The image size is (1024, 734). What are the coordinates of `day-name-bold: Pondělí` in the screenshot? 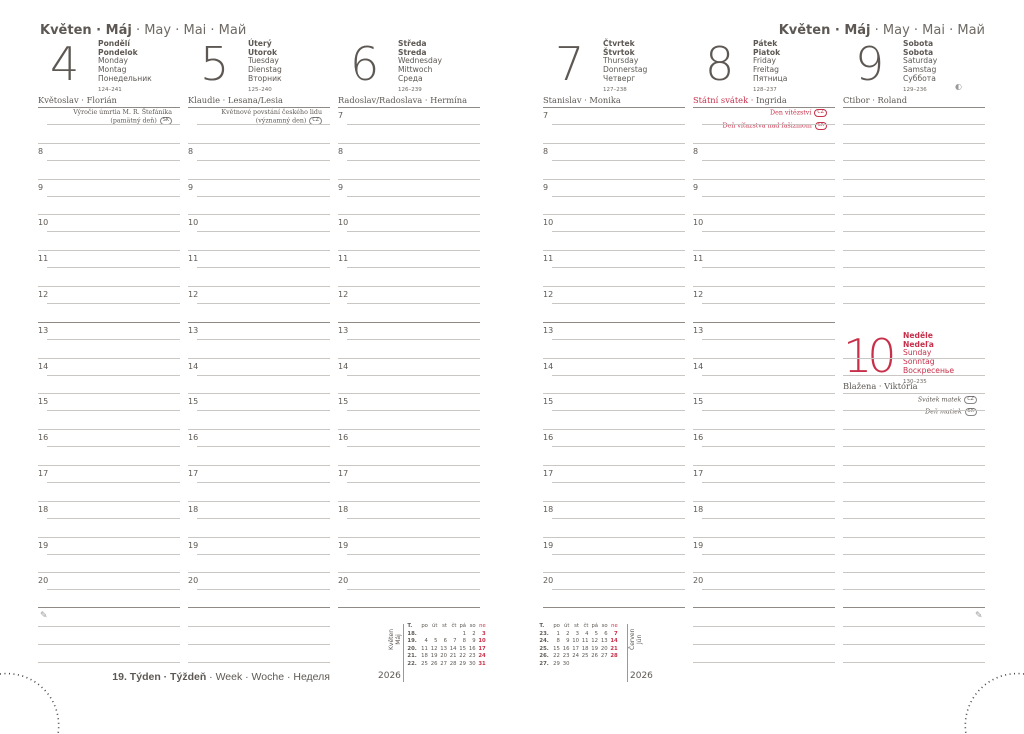 It's located at (114, 43).